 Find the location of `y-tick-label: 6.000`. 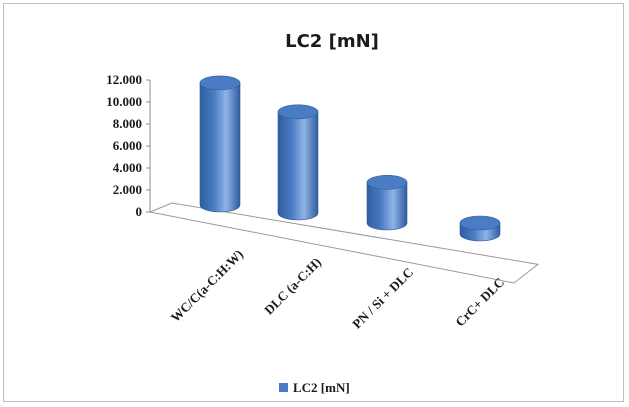

y-tick-label: 6.000 is located at coordinates (127, 145).